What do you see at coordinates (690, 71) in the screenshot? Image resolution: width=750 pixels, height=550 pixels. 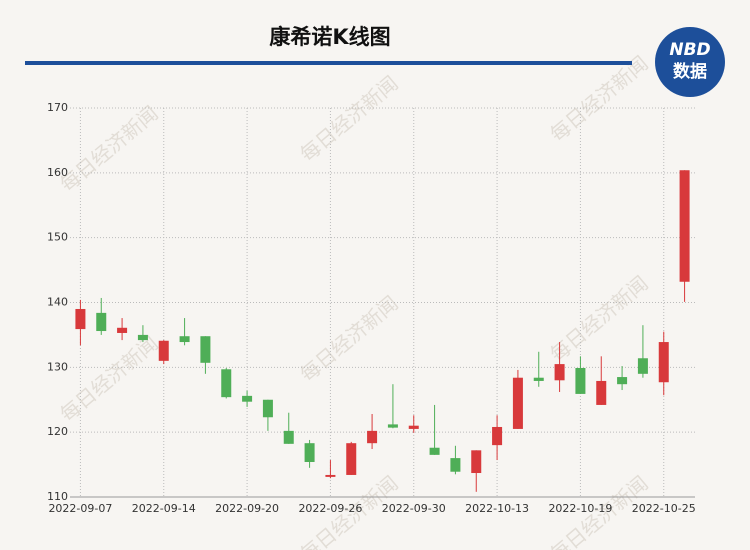 I see `logo-label: 数据` at bounding box center [690, 71].